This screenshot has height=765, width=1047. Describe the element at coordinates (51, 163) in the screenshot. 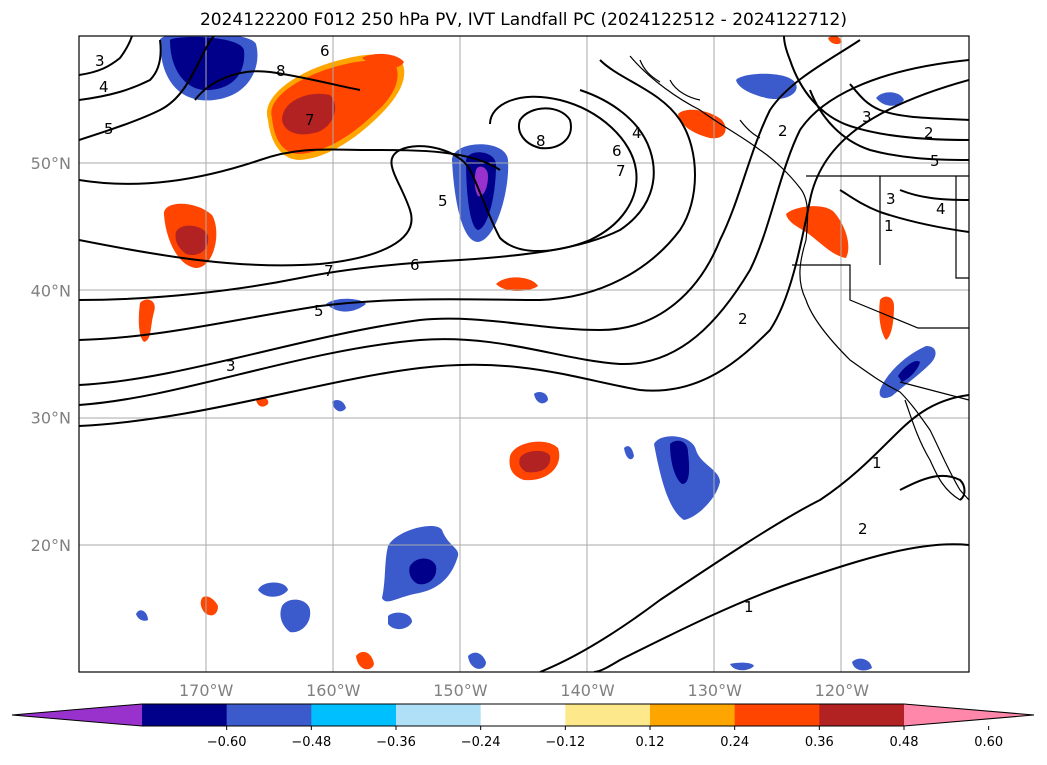

I see `latitude-tick-label: 50°N` at that location.